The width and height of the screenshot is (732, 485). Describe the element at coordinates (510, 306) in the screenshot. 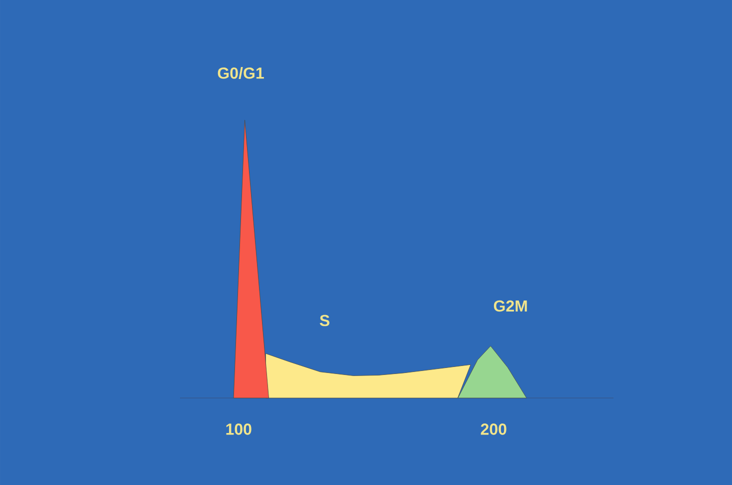

I see `text: G2M` at that location.